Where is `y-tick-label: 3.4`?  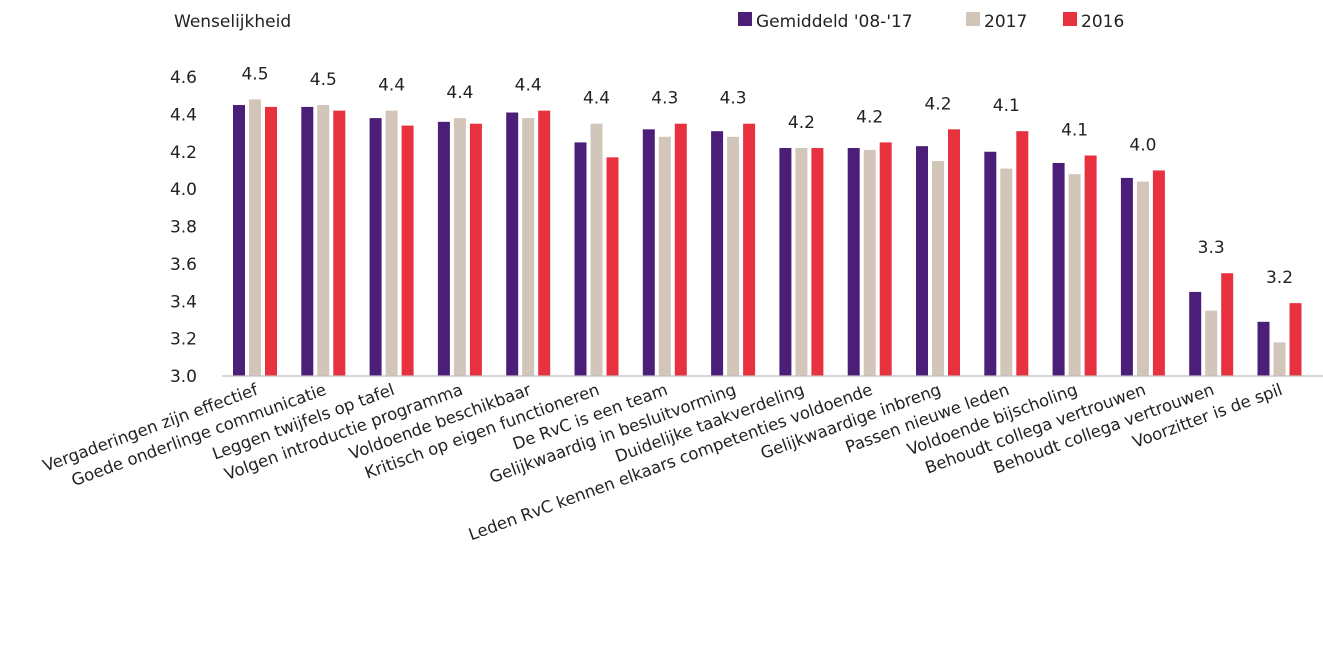
y-tick-label: 3.4 is located at coordinates (183, 302).